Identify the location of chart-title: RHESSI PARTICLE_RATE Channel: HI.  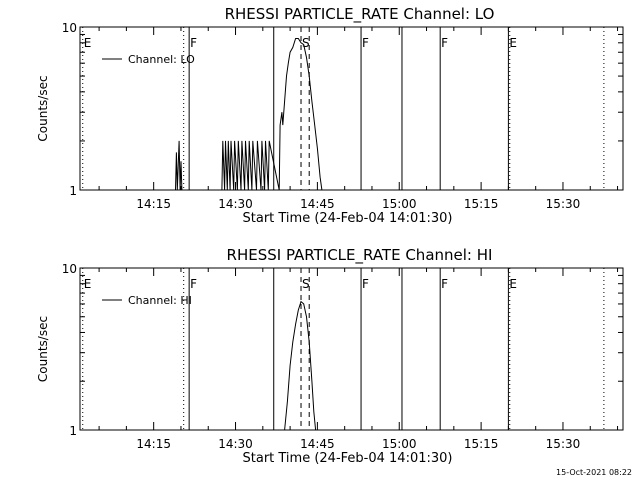
(360, 255).